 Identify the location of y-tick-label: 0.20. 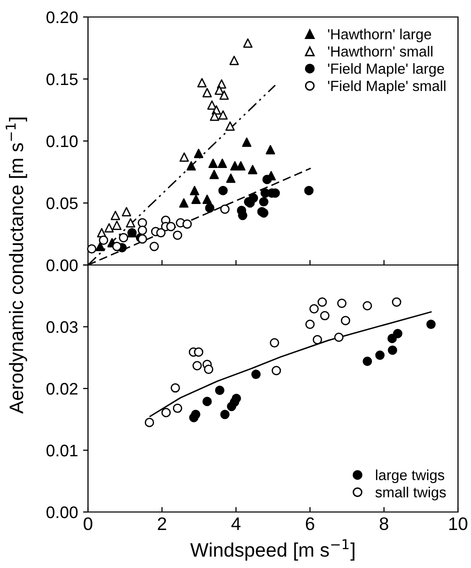
(62, 17).